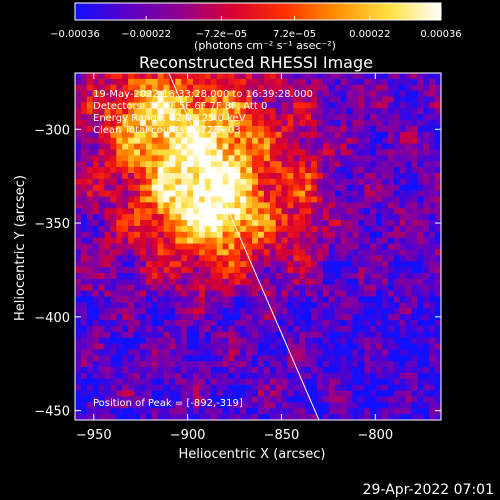  I want to click on colorbar-tick-label: −0.00036, so click(75, 34).